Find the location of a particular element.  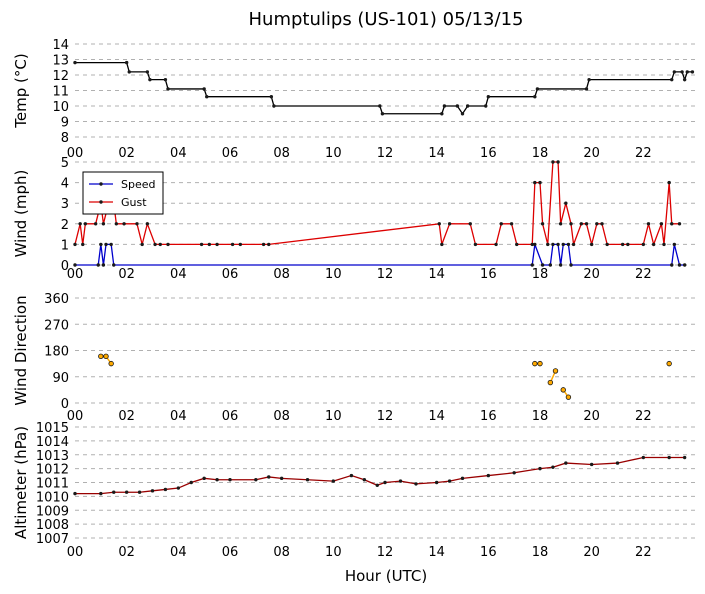

x-tick-label: 06 is located at coordinates (230, 274).